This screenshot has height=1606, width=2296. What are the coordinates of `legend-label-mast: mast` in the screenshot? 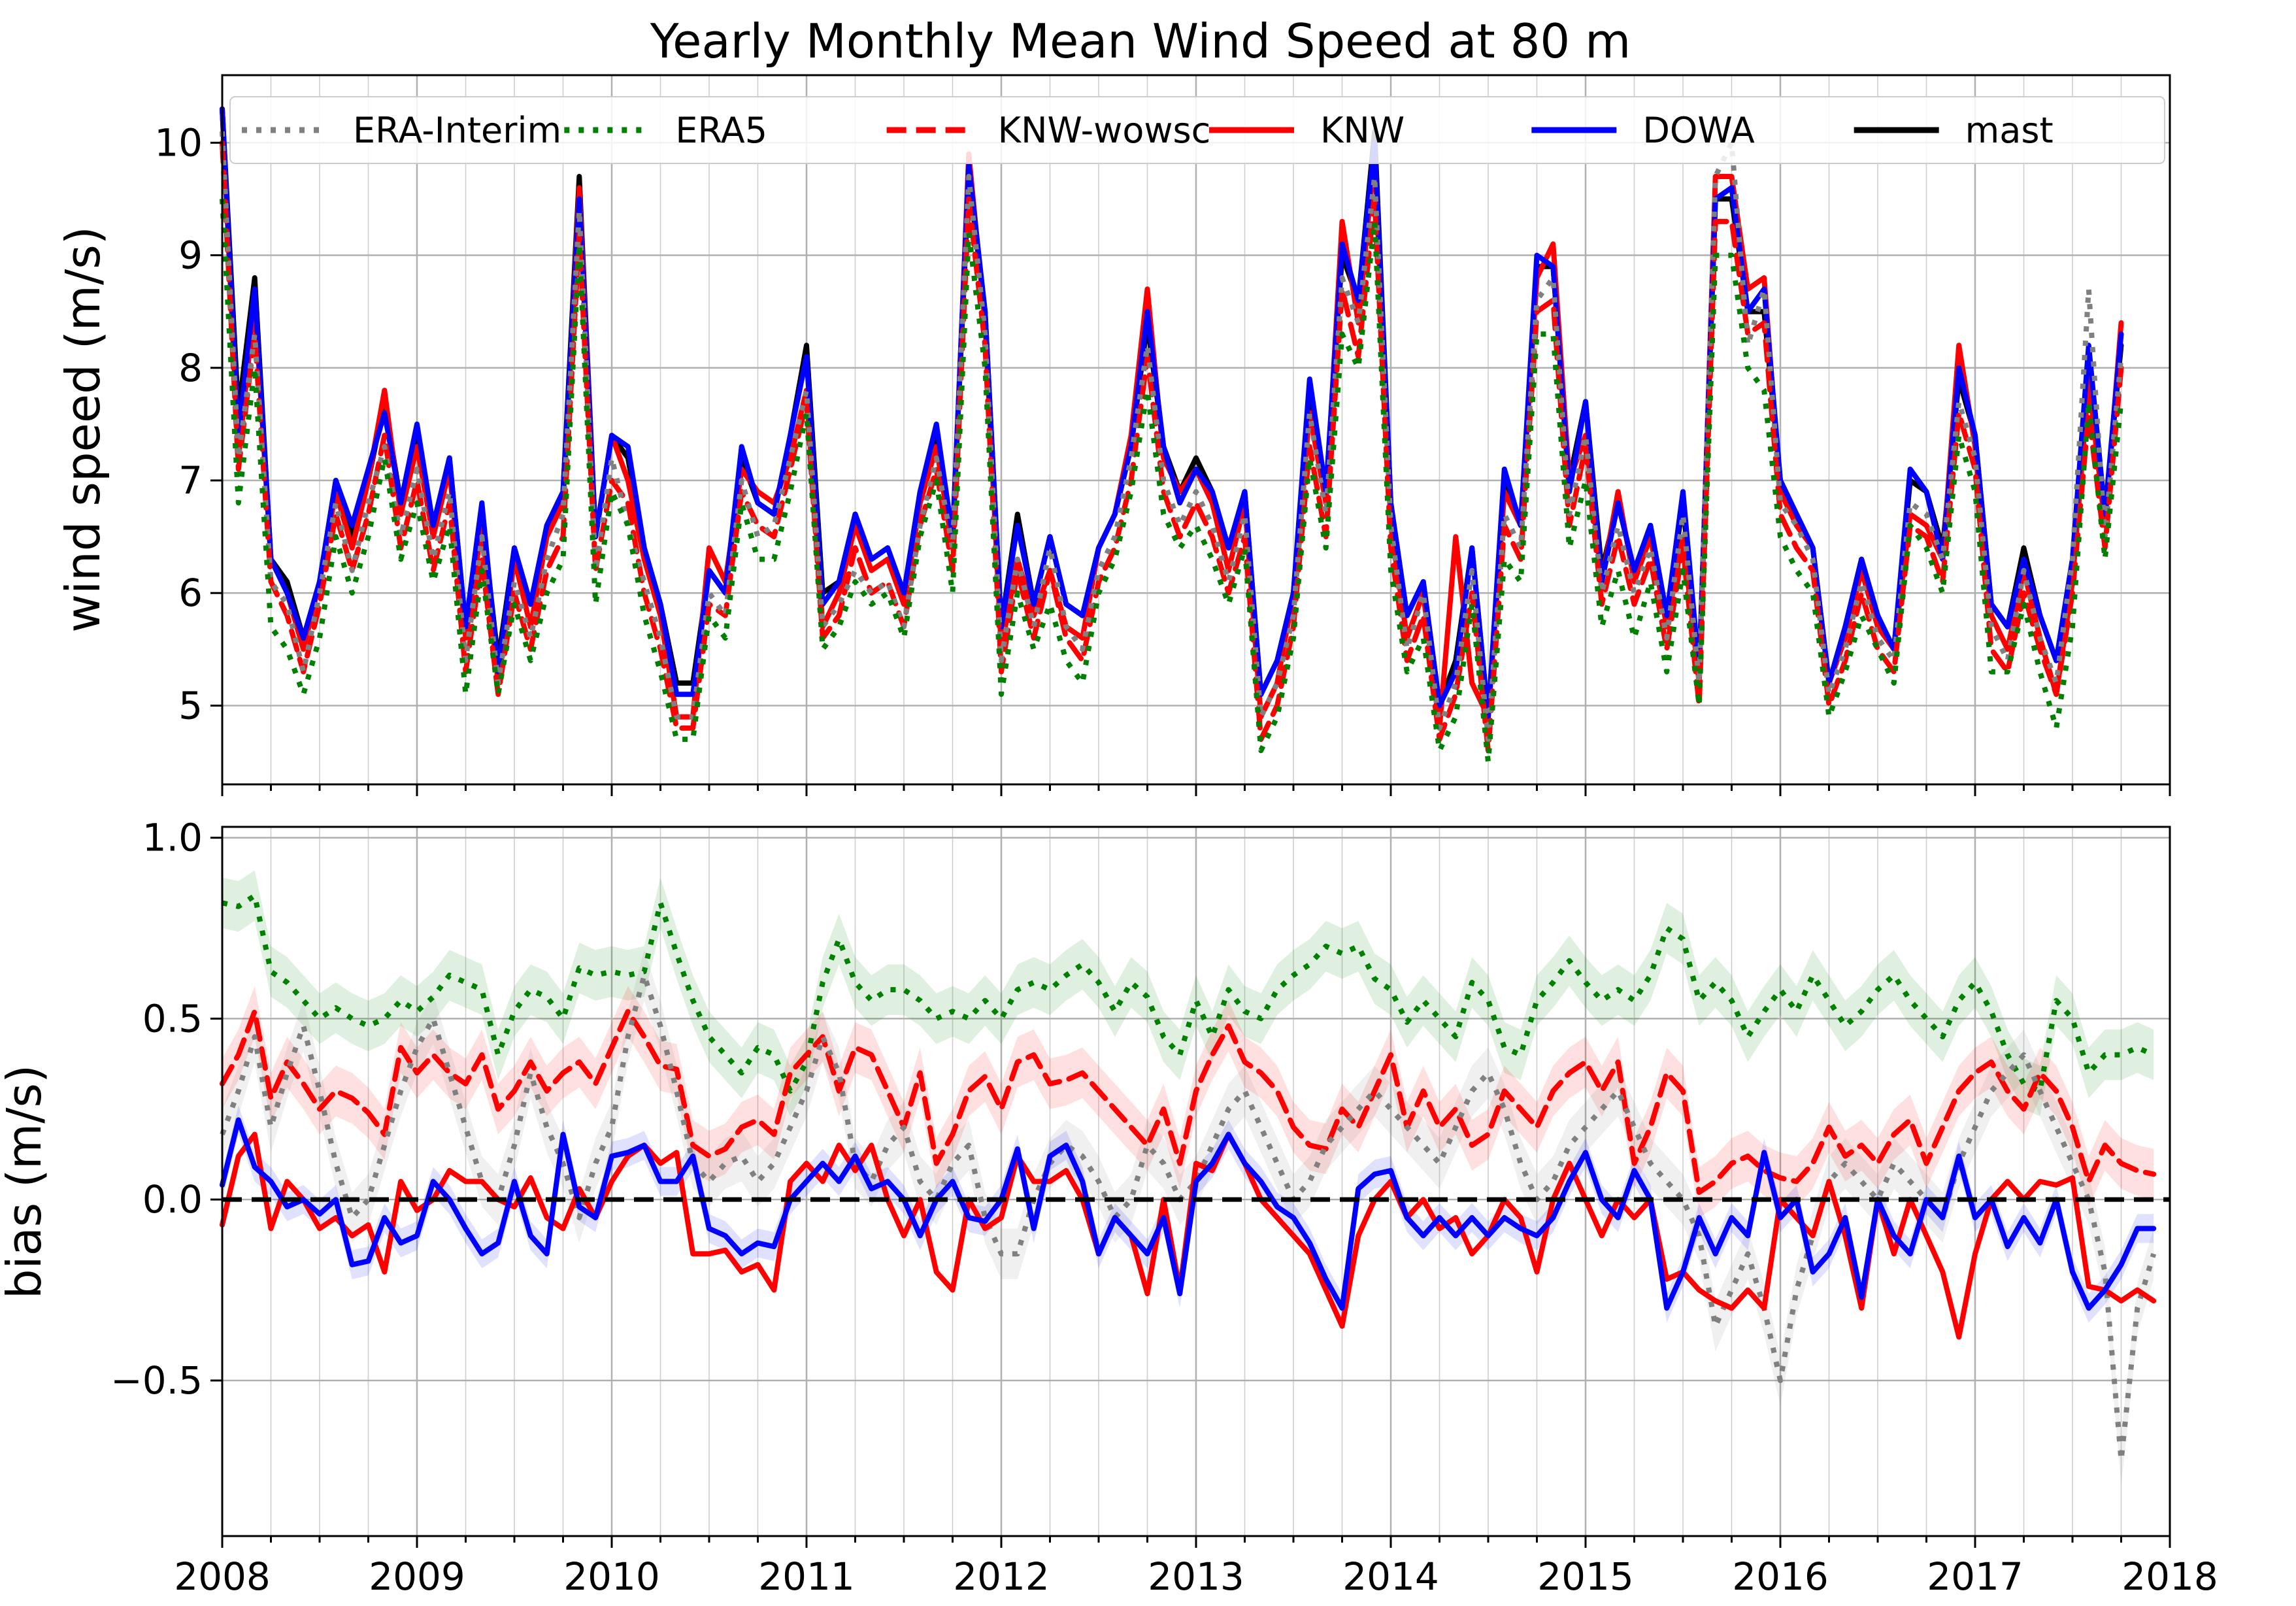 It's located at (2009, 130).